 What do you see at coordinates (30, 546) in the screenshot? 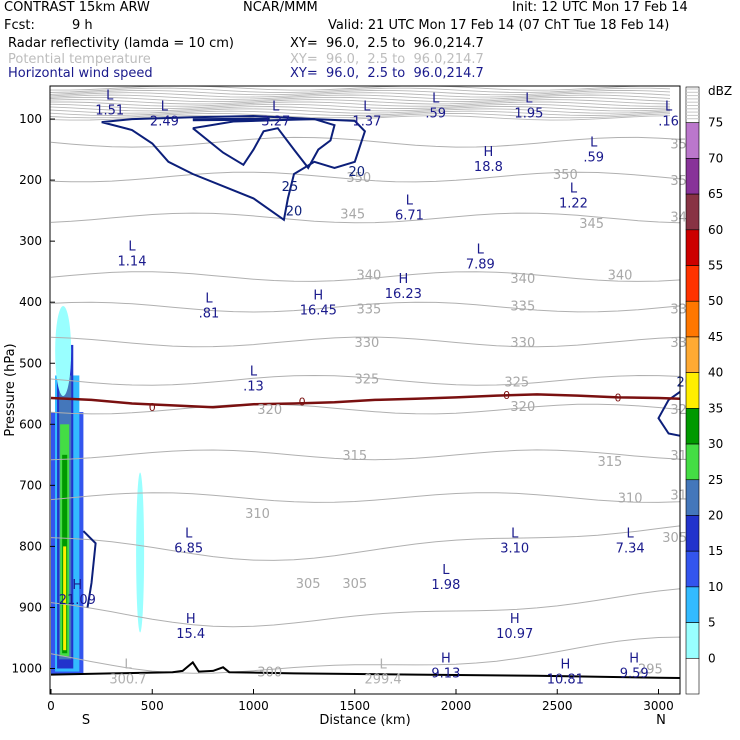
I see `y-tick-label: 800` at bounding box center [30, 546].